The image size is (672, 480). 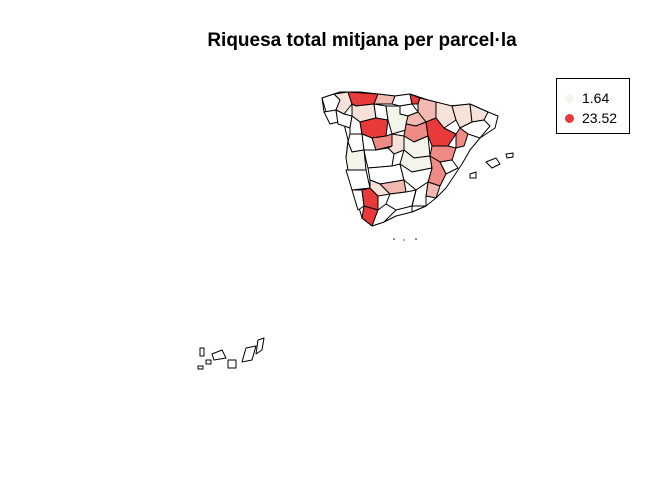 I want to click on island-mallorca, so click(x=493, y=163).